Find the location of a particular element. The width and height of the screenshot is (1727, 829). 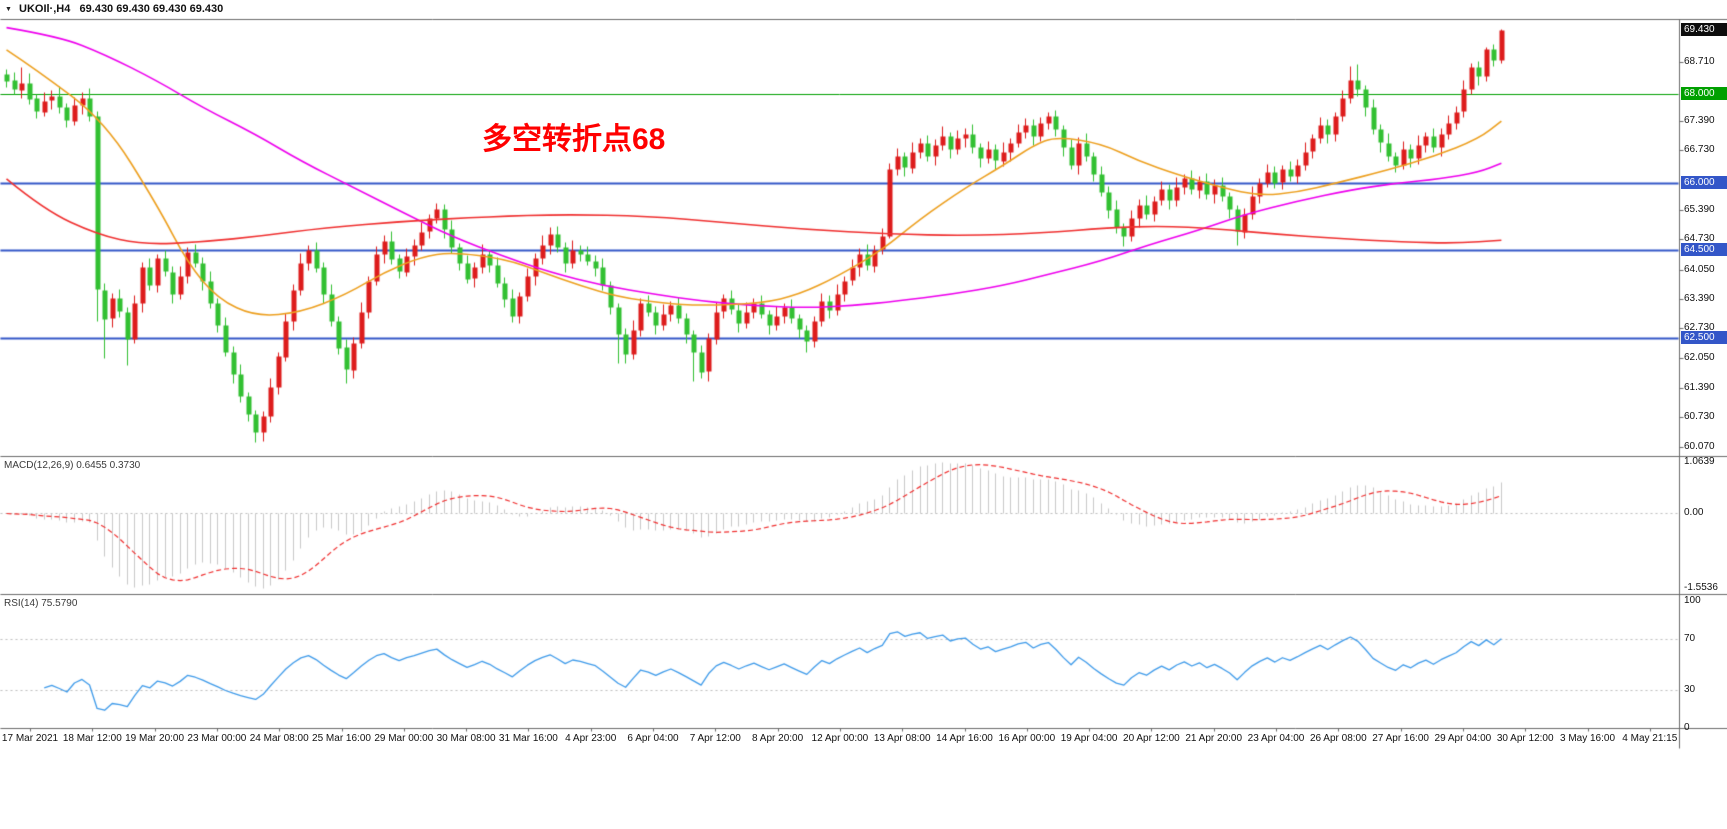

date-label: 27 Apr 16:00 is located at coordinates (1400, 738).